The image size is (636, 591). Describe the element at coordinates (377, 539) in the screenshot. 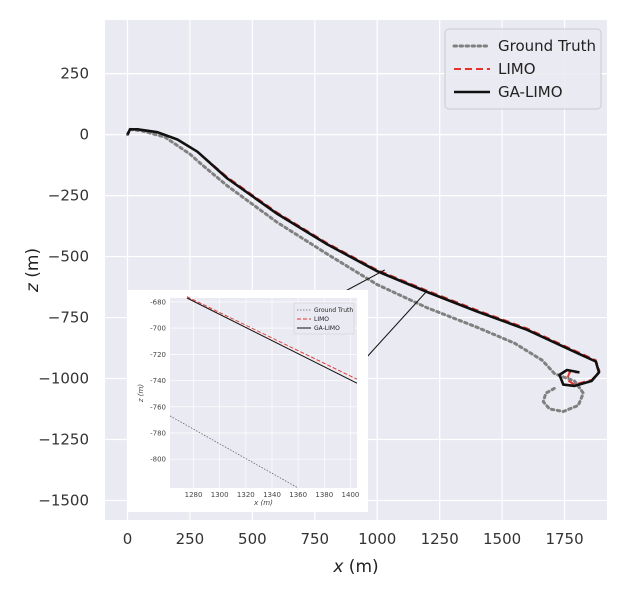

I see `x-tick-label: 1000` at that location.